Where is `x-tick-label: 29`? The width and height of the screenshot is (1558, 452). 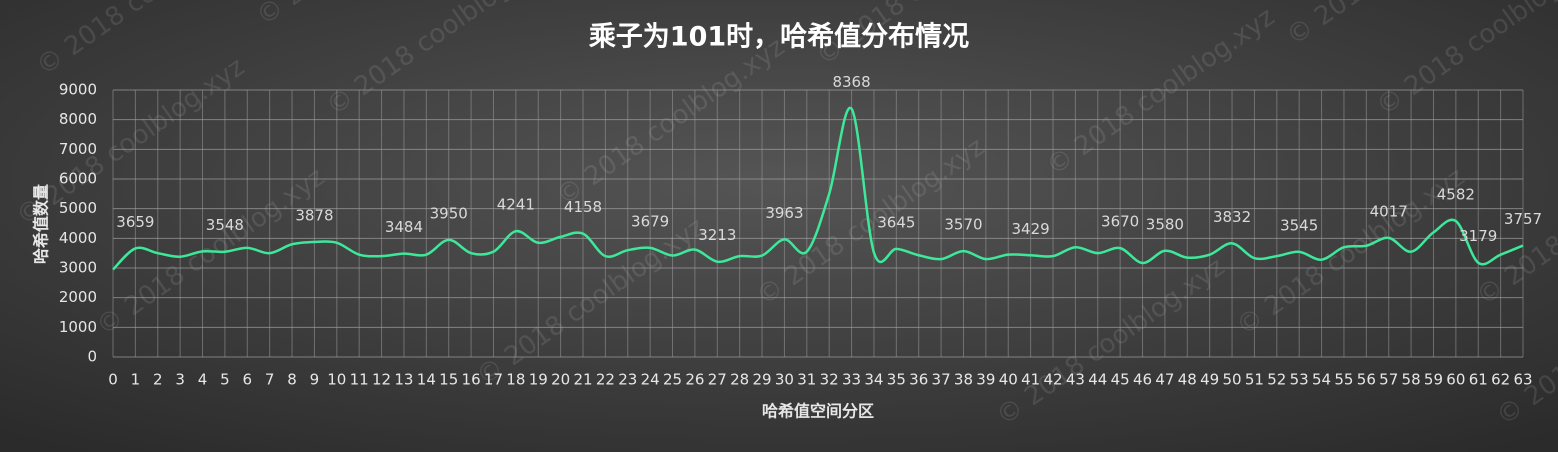
x-tick-label: 29 is located at coordinates (762, 380).